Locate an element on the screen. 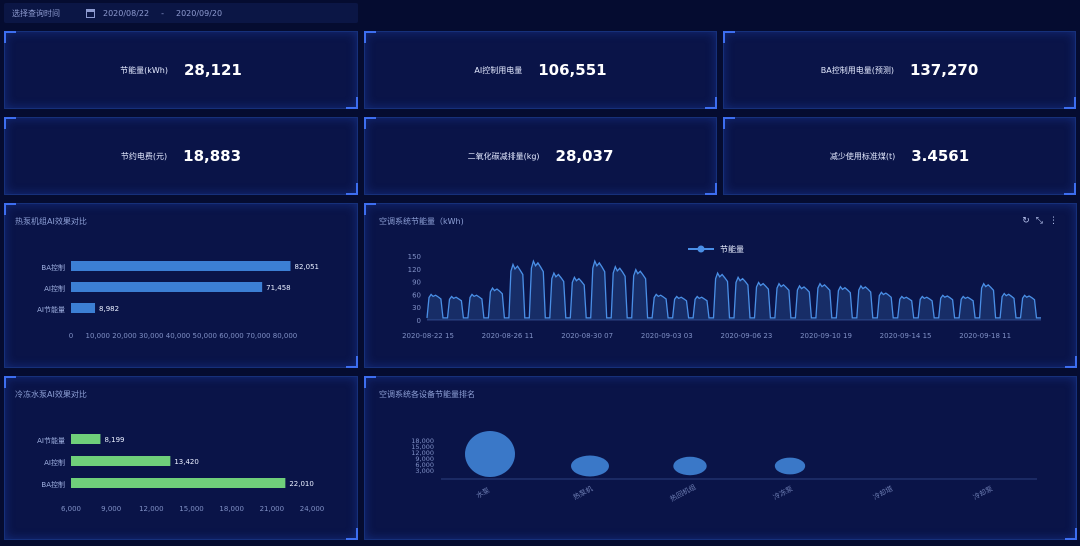 Image resolution: width=1080 pixels, height=546 pixels. x-tick-label: 2020-08-26 11 is located at coordinates (508, 336).